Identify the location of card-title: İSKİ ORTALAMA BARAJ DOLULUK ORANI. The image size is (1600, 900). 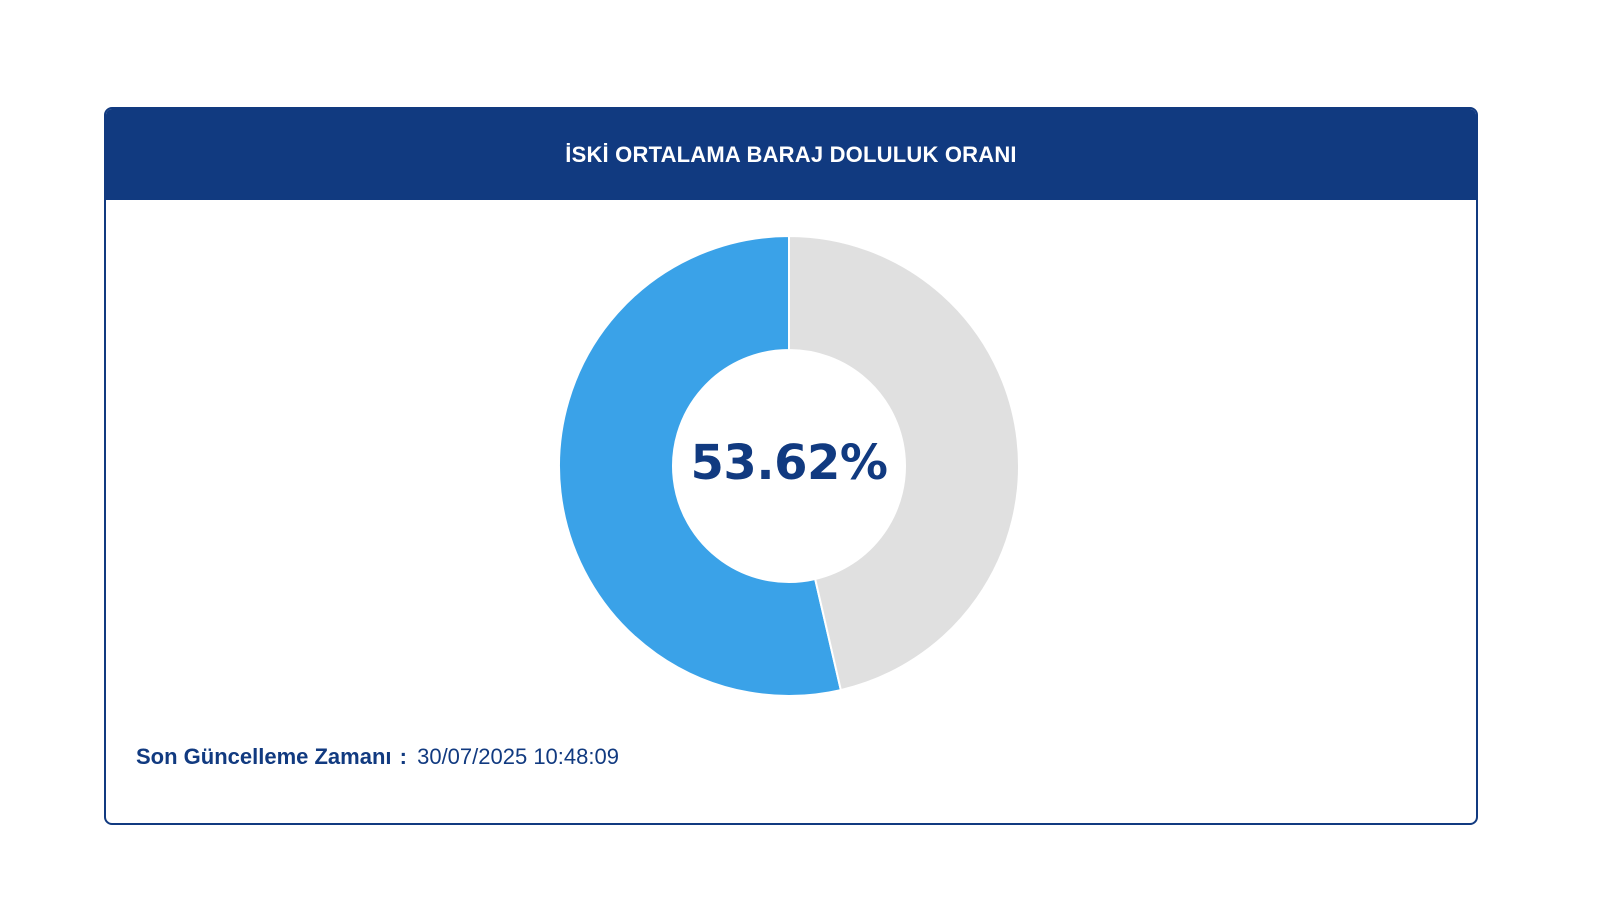
(791, 154).